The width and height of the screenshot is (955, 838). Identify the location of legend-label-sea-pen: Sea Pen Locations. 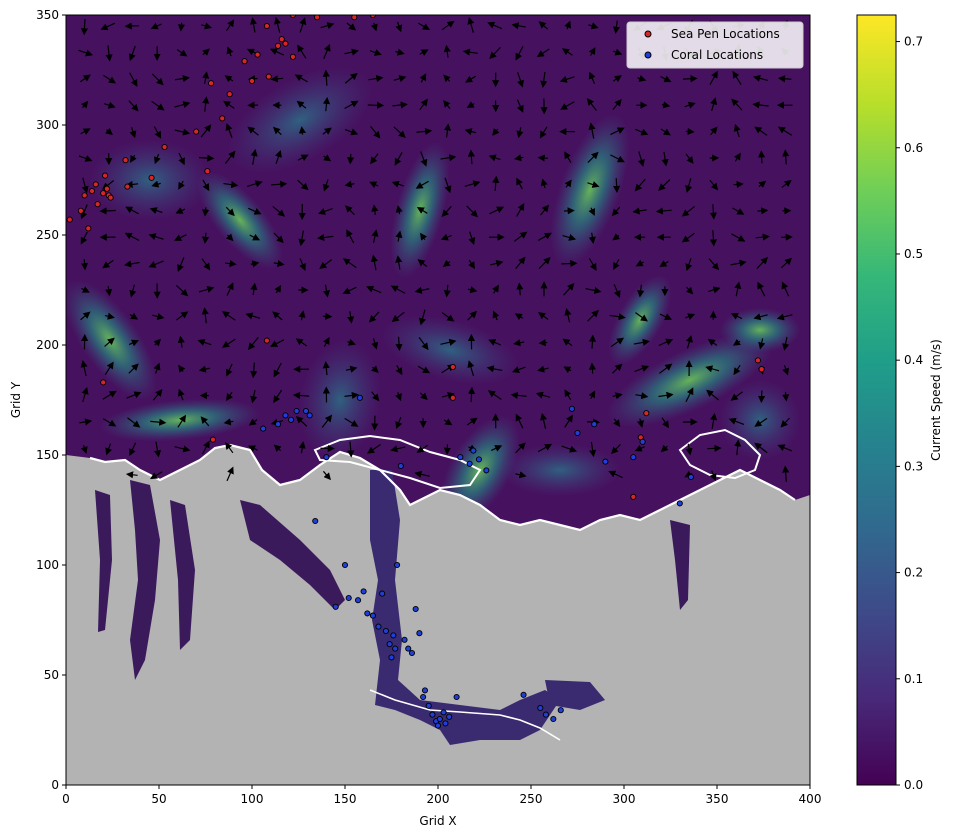
(725, 34).